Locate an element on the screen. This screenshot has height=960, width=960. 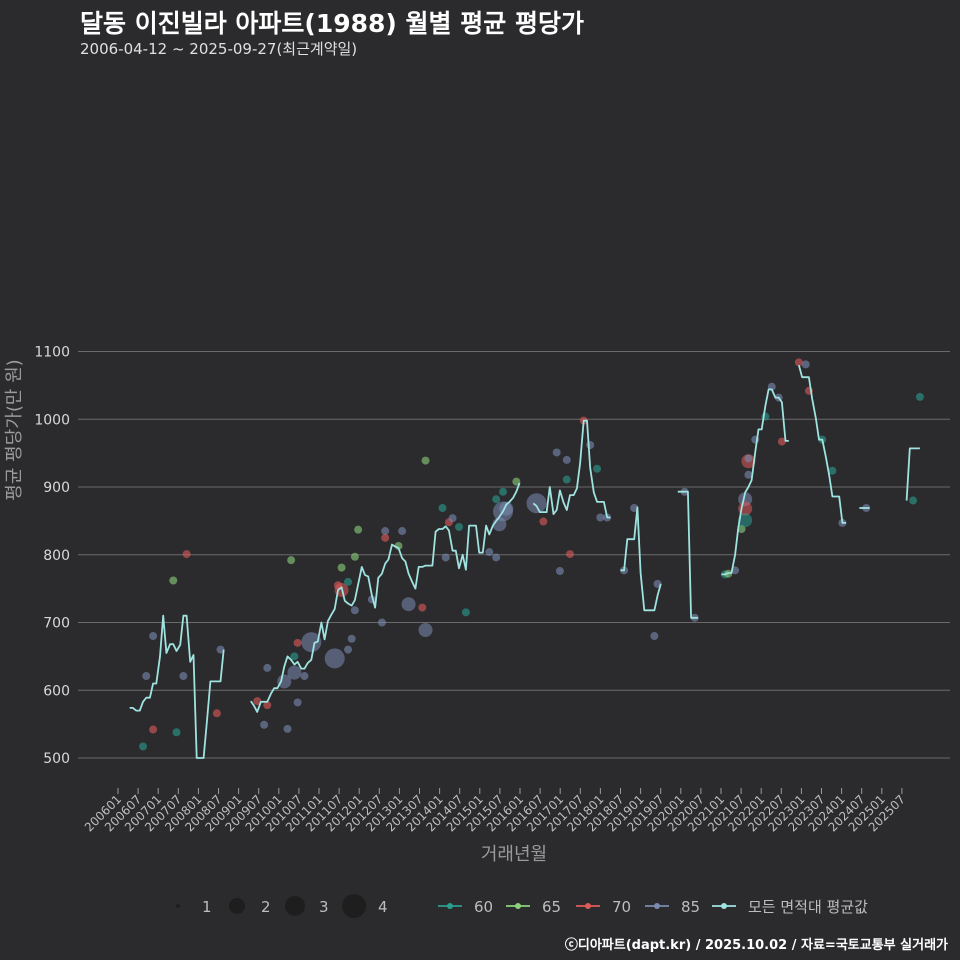
y-tick-label: 900 is located at coordinates (56, 488).